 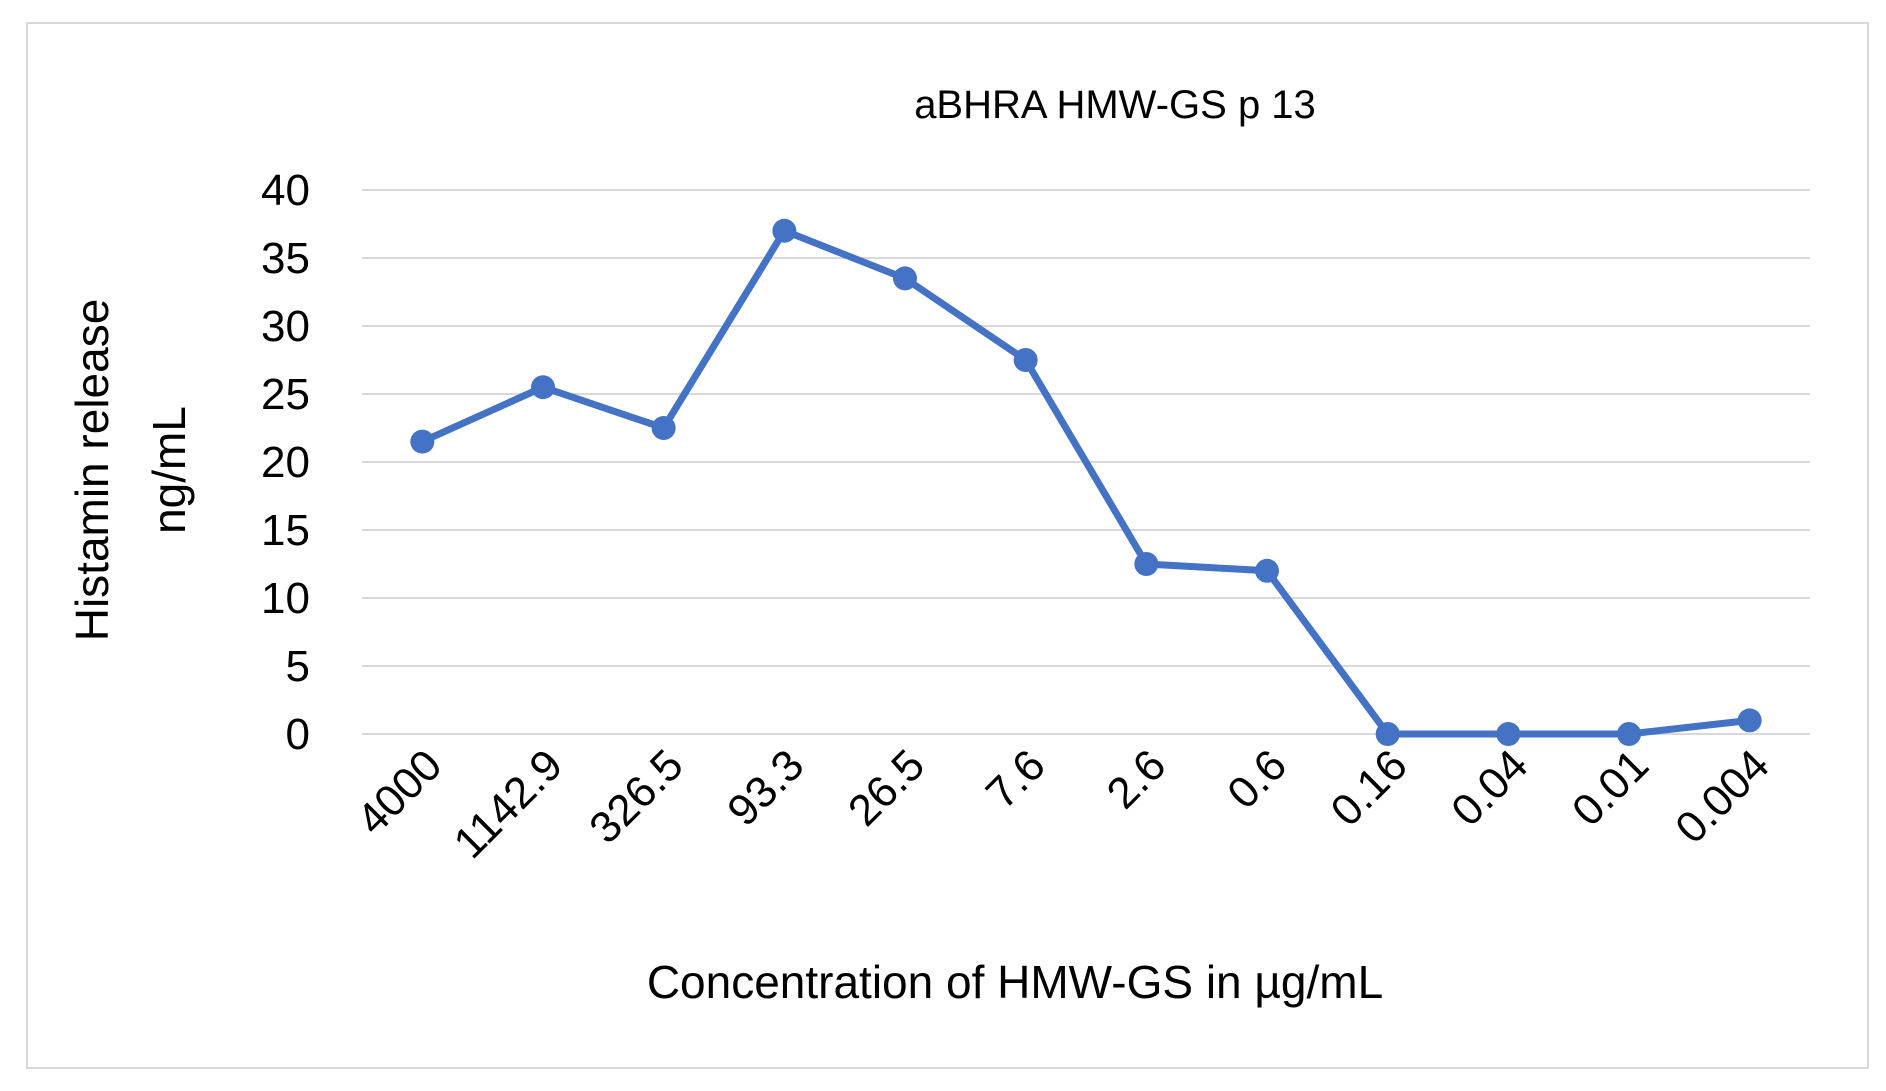 What do you see at coordinates (1115, 105) in the screenshot?
I see `chart-title: aBHRA HMW-GS p 13` at bounding box center [1115, 105].